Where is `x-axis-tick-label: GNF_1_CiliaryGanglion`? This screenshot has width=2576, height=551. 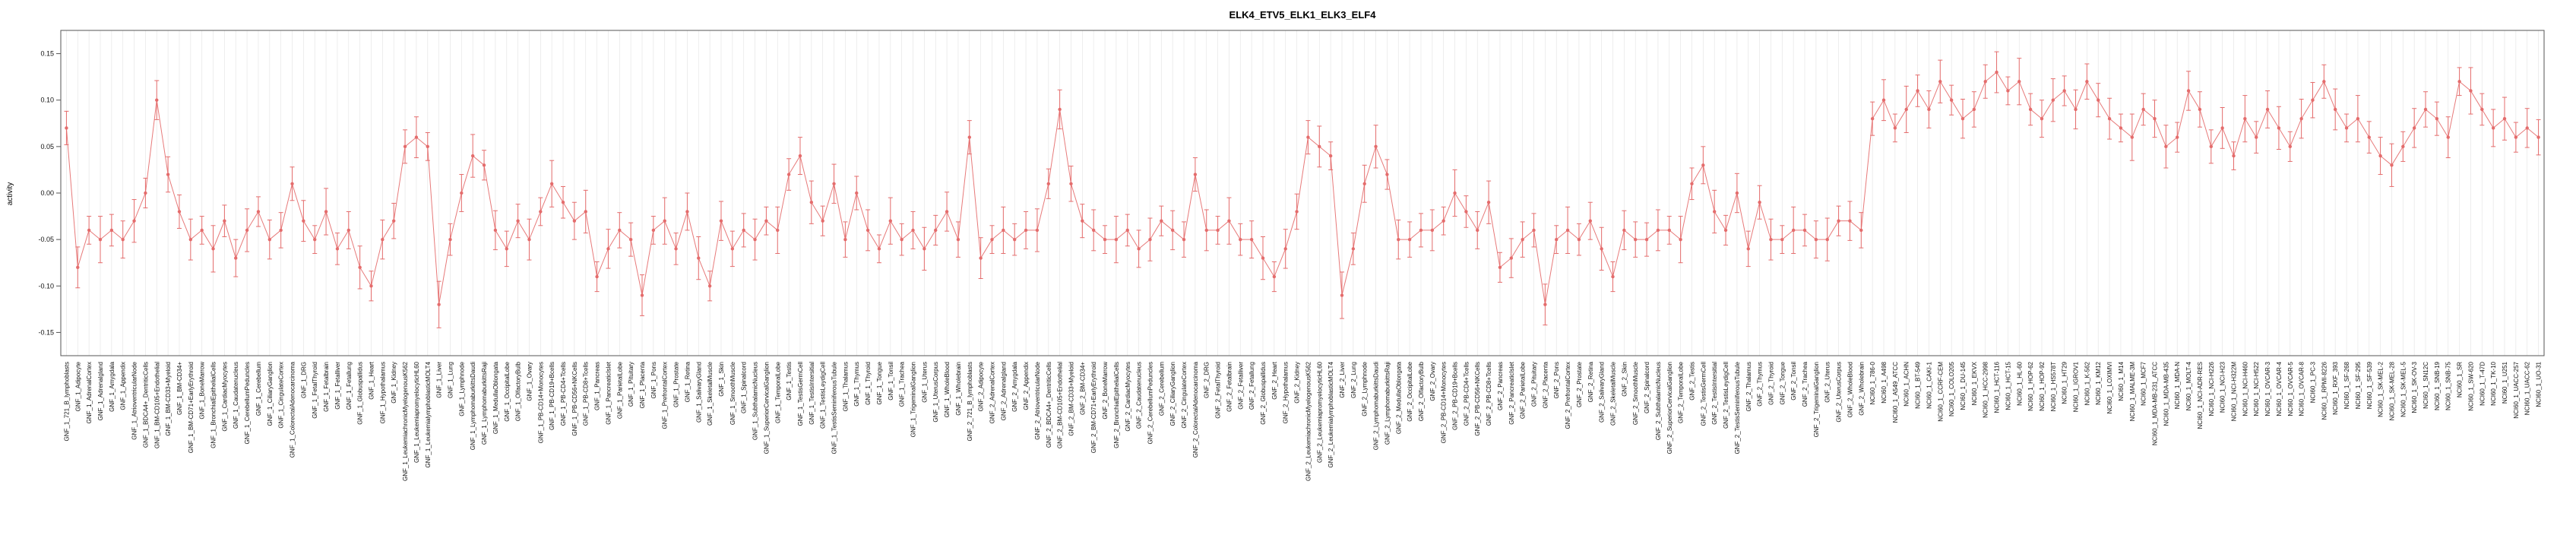
x-axis-tick-label: GNF_1_CiliaryGanglion is located at coordinates (270, 394).